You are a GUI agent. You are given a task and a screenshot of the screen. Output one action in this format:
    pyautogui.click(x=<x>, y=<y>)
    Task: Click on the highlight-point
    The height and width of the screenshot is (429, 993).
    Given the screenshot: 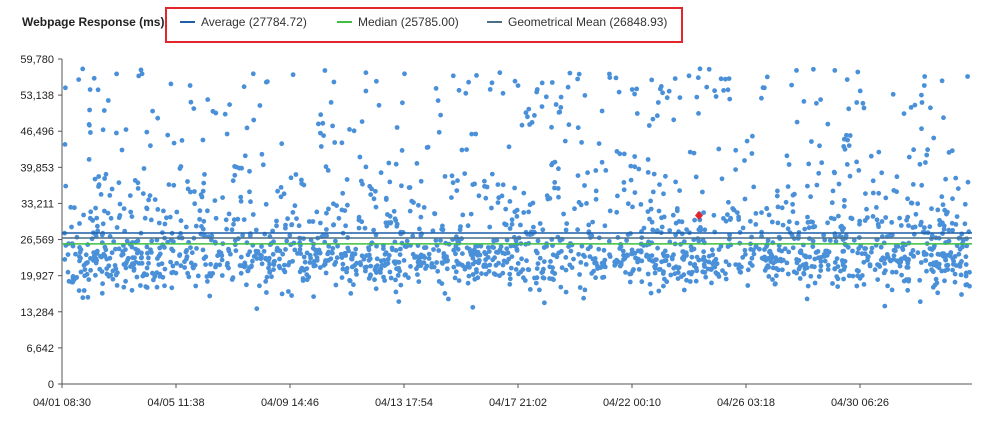 What is the action you would take?
    pyautogui.click(x=699, y=215)
    